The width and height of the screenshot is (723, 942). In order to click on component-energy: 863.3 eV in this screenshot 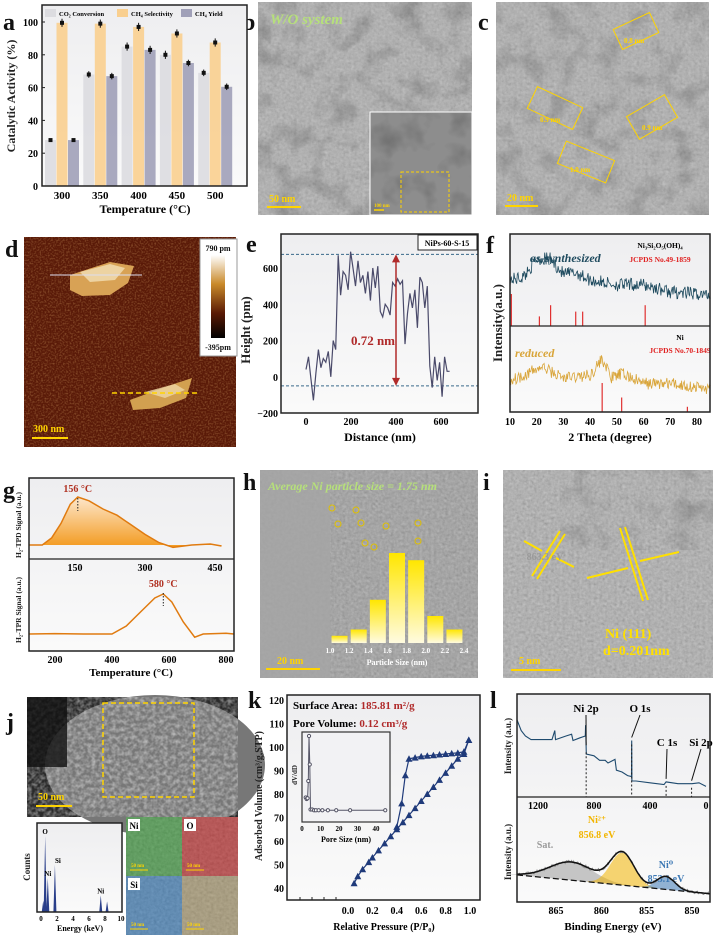, I will do `click(545, 557)`.